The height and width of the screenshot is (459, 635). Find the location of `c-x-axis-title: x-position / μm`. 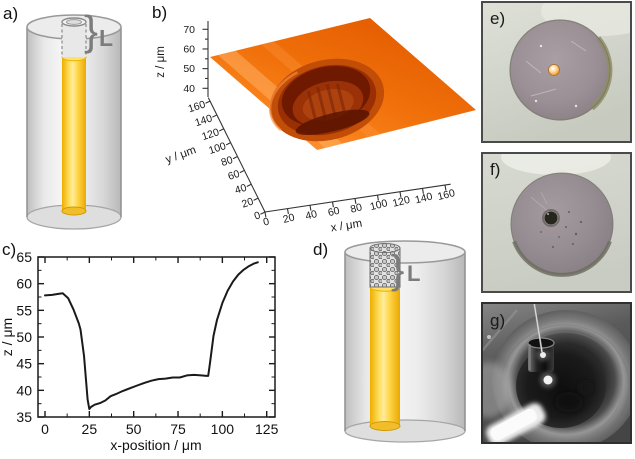

c-x-axis-title: x-position / μm is located at coordinates (155, 445).